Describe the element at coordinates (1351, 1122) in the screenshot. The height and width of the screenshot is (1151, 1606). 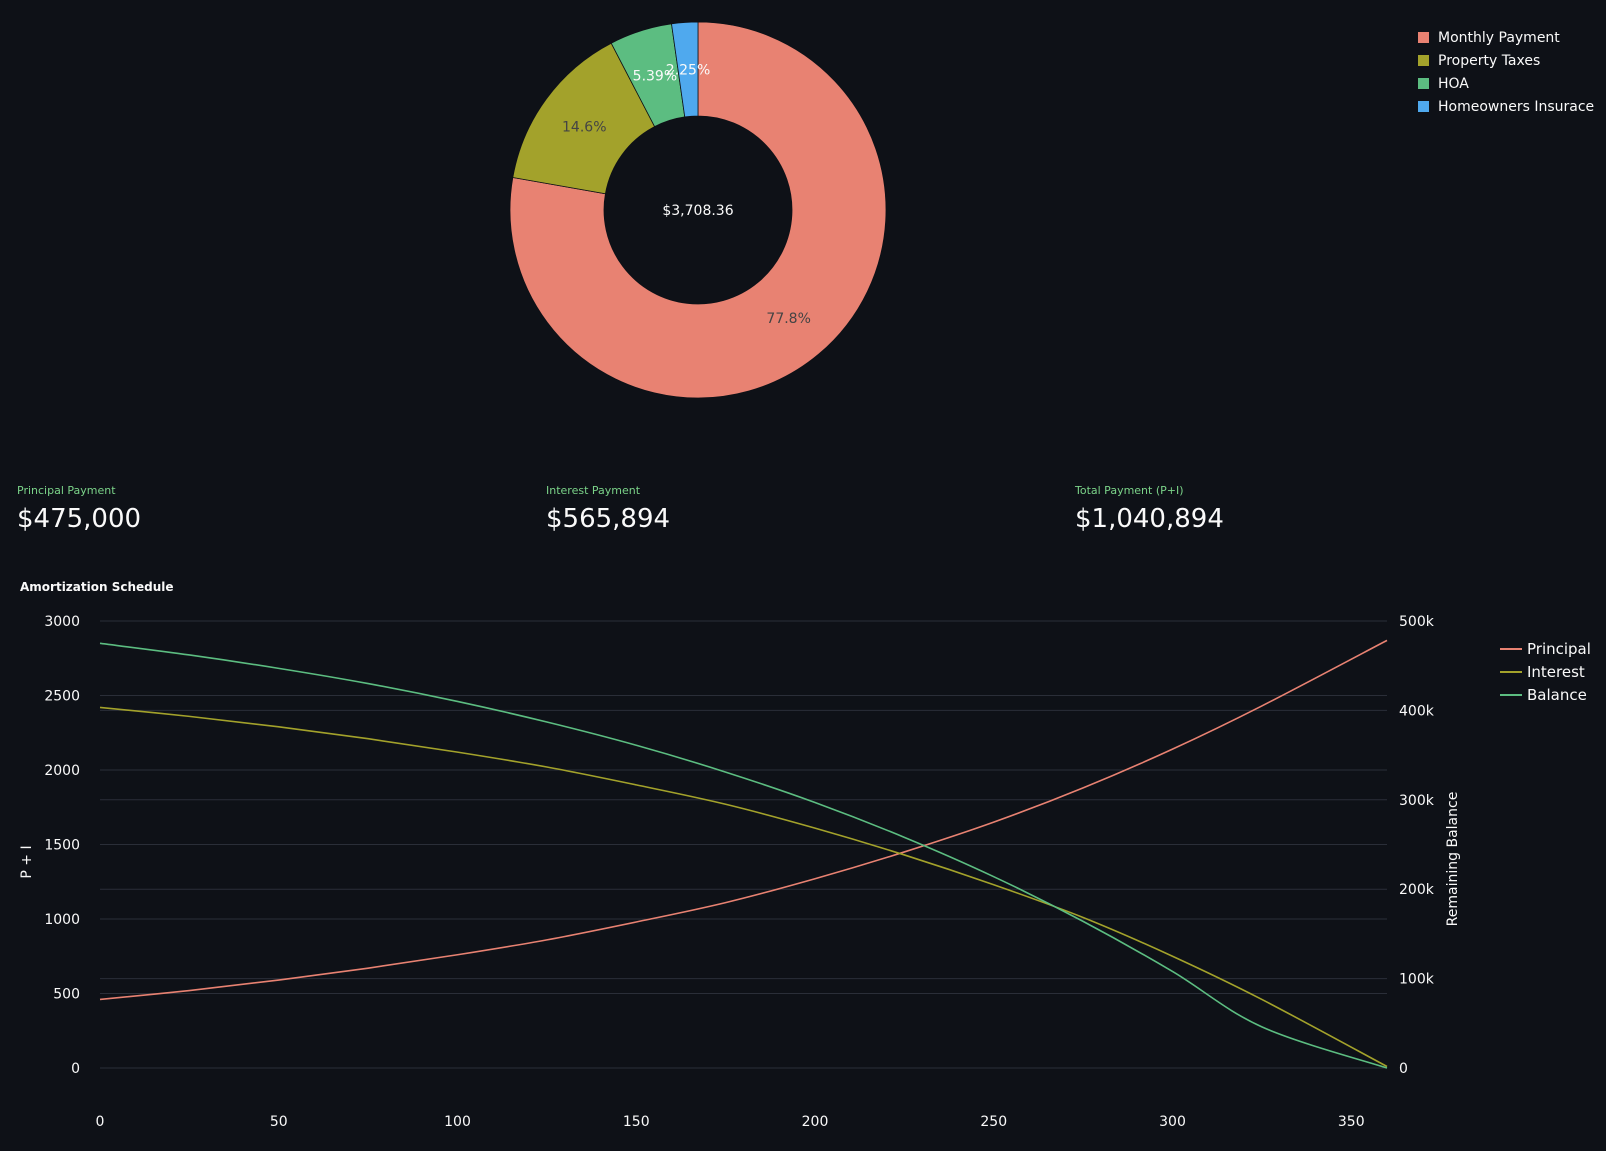
I see `x-tick-label: 350` at that location.